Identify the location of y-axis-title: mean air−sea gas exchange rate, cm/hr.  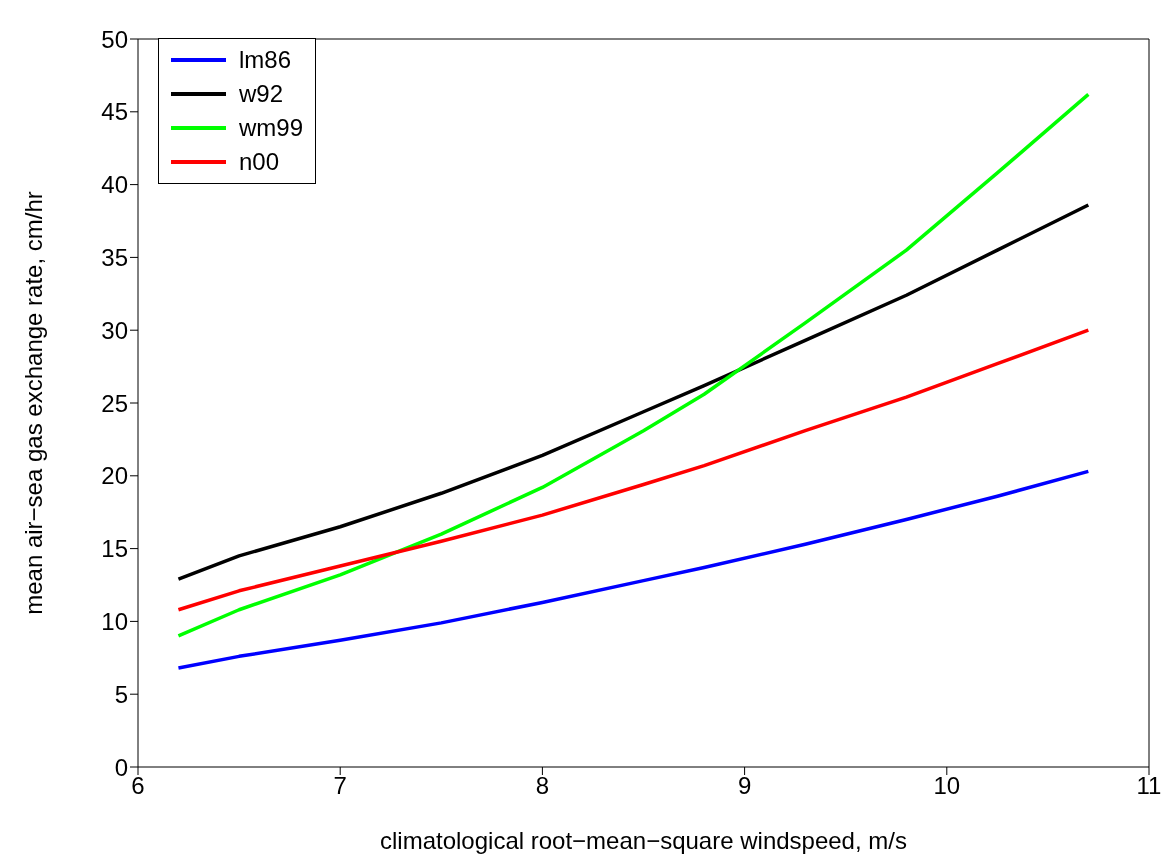
(33, 403).